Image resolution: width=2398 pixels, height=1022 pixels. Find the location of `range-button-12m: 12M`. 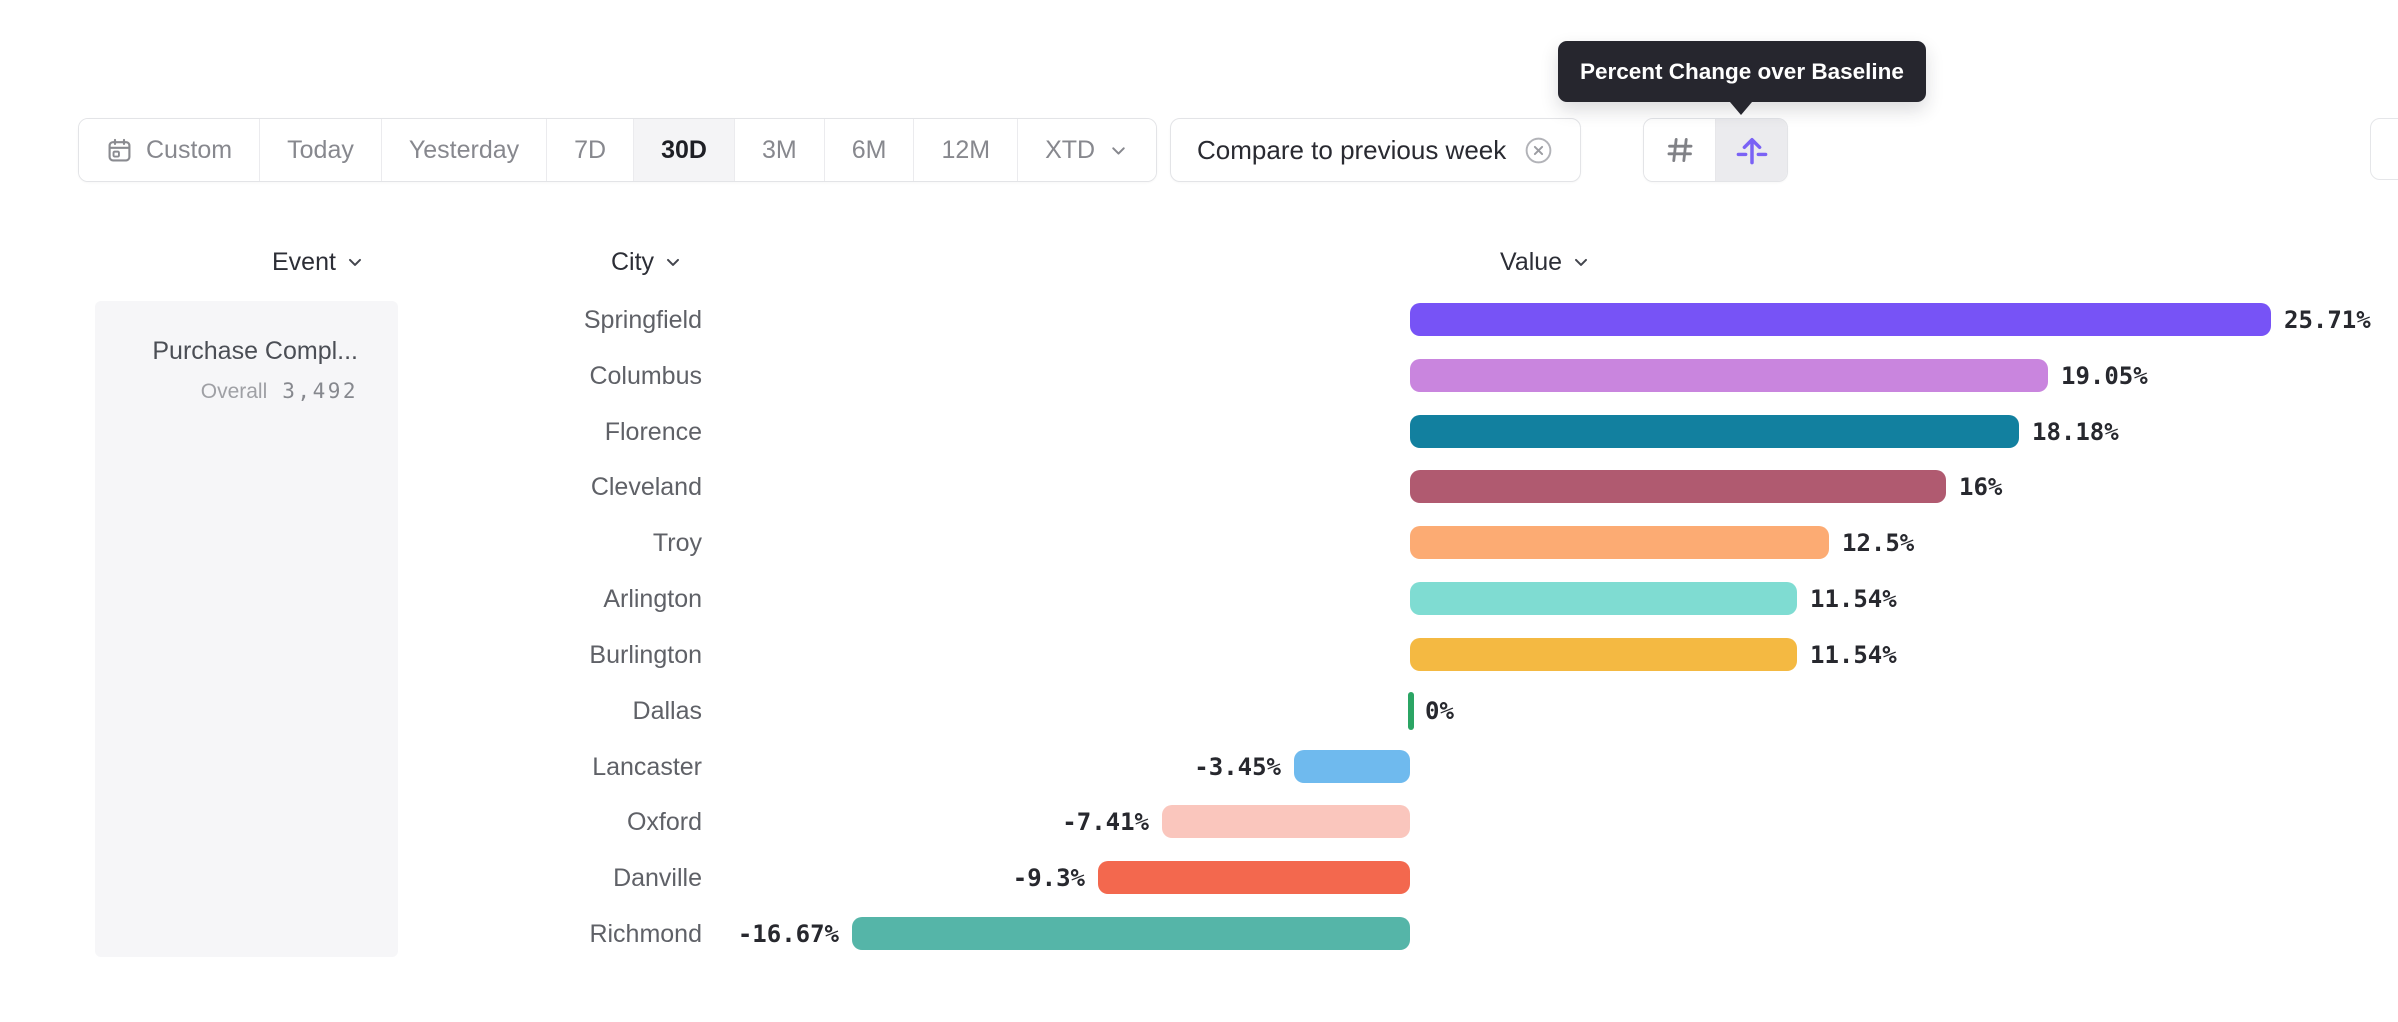

range-button-12m: 12M is located at coordinates (965, 150).